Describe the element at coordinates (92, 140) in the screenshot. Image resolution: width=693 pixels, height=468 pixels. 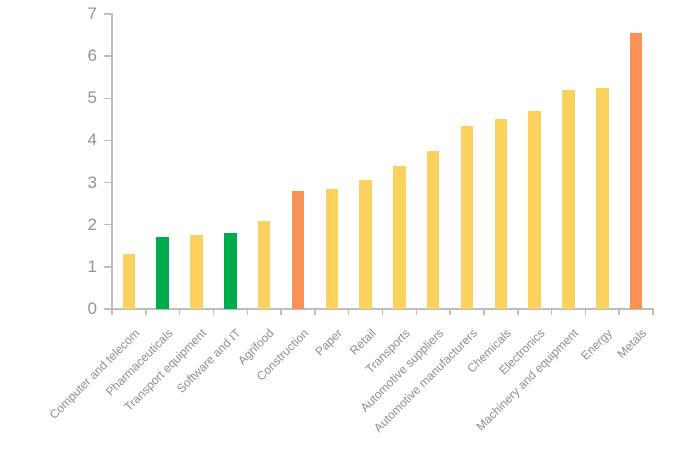
I see `y-tick-label: 4` at that location.